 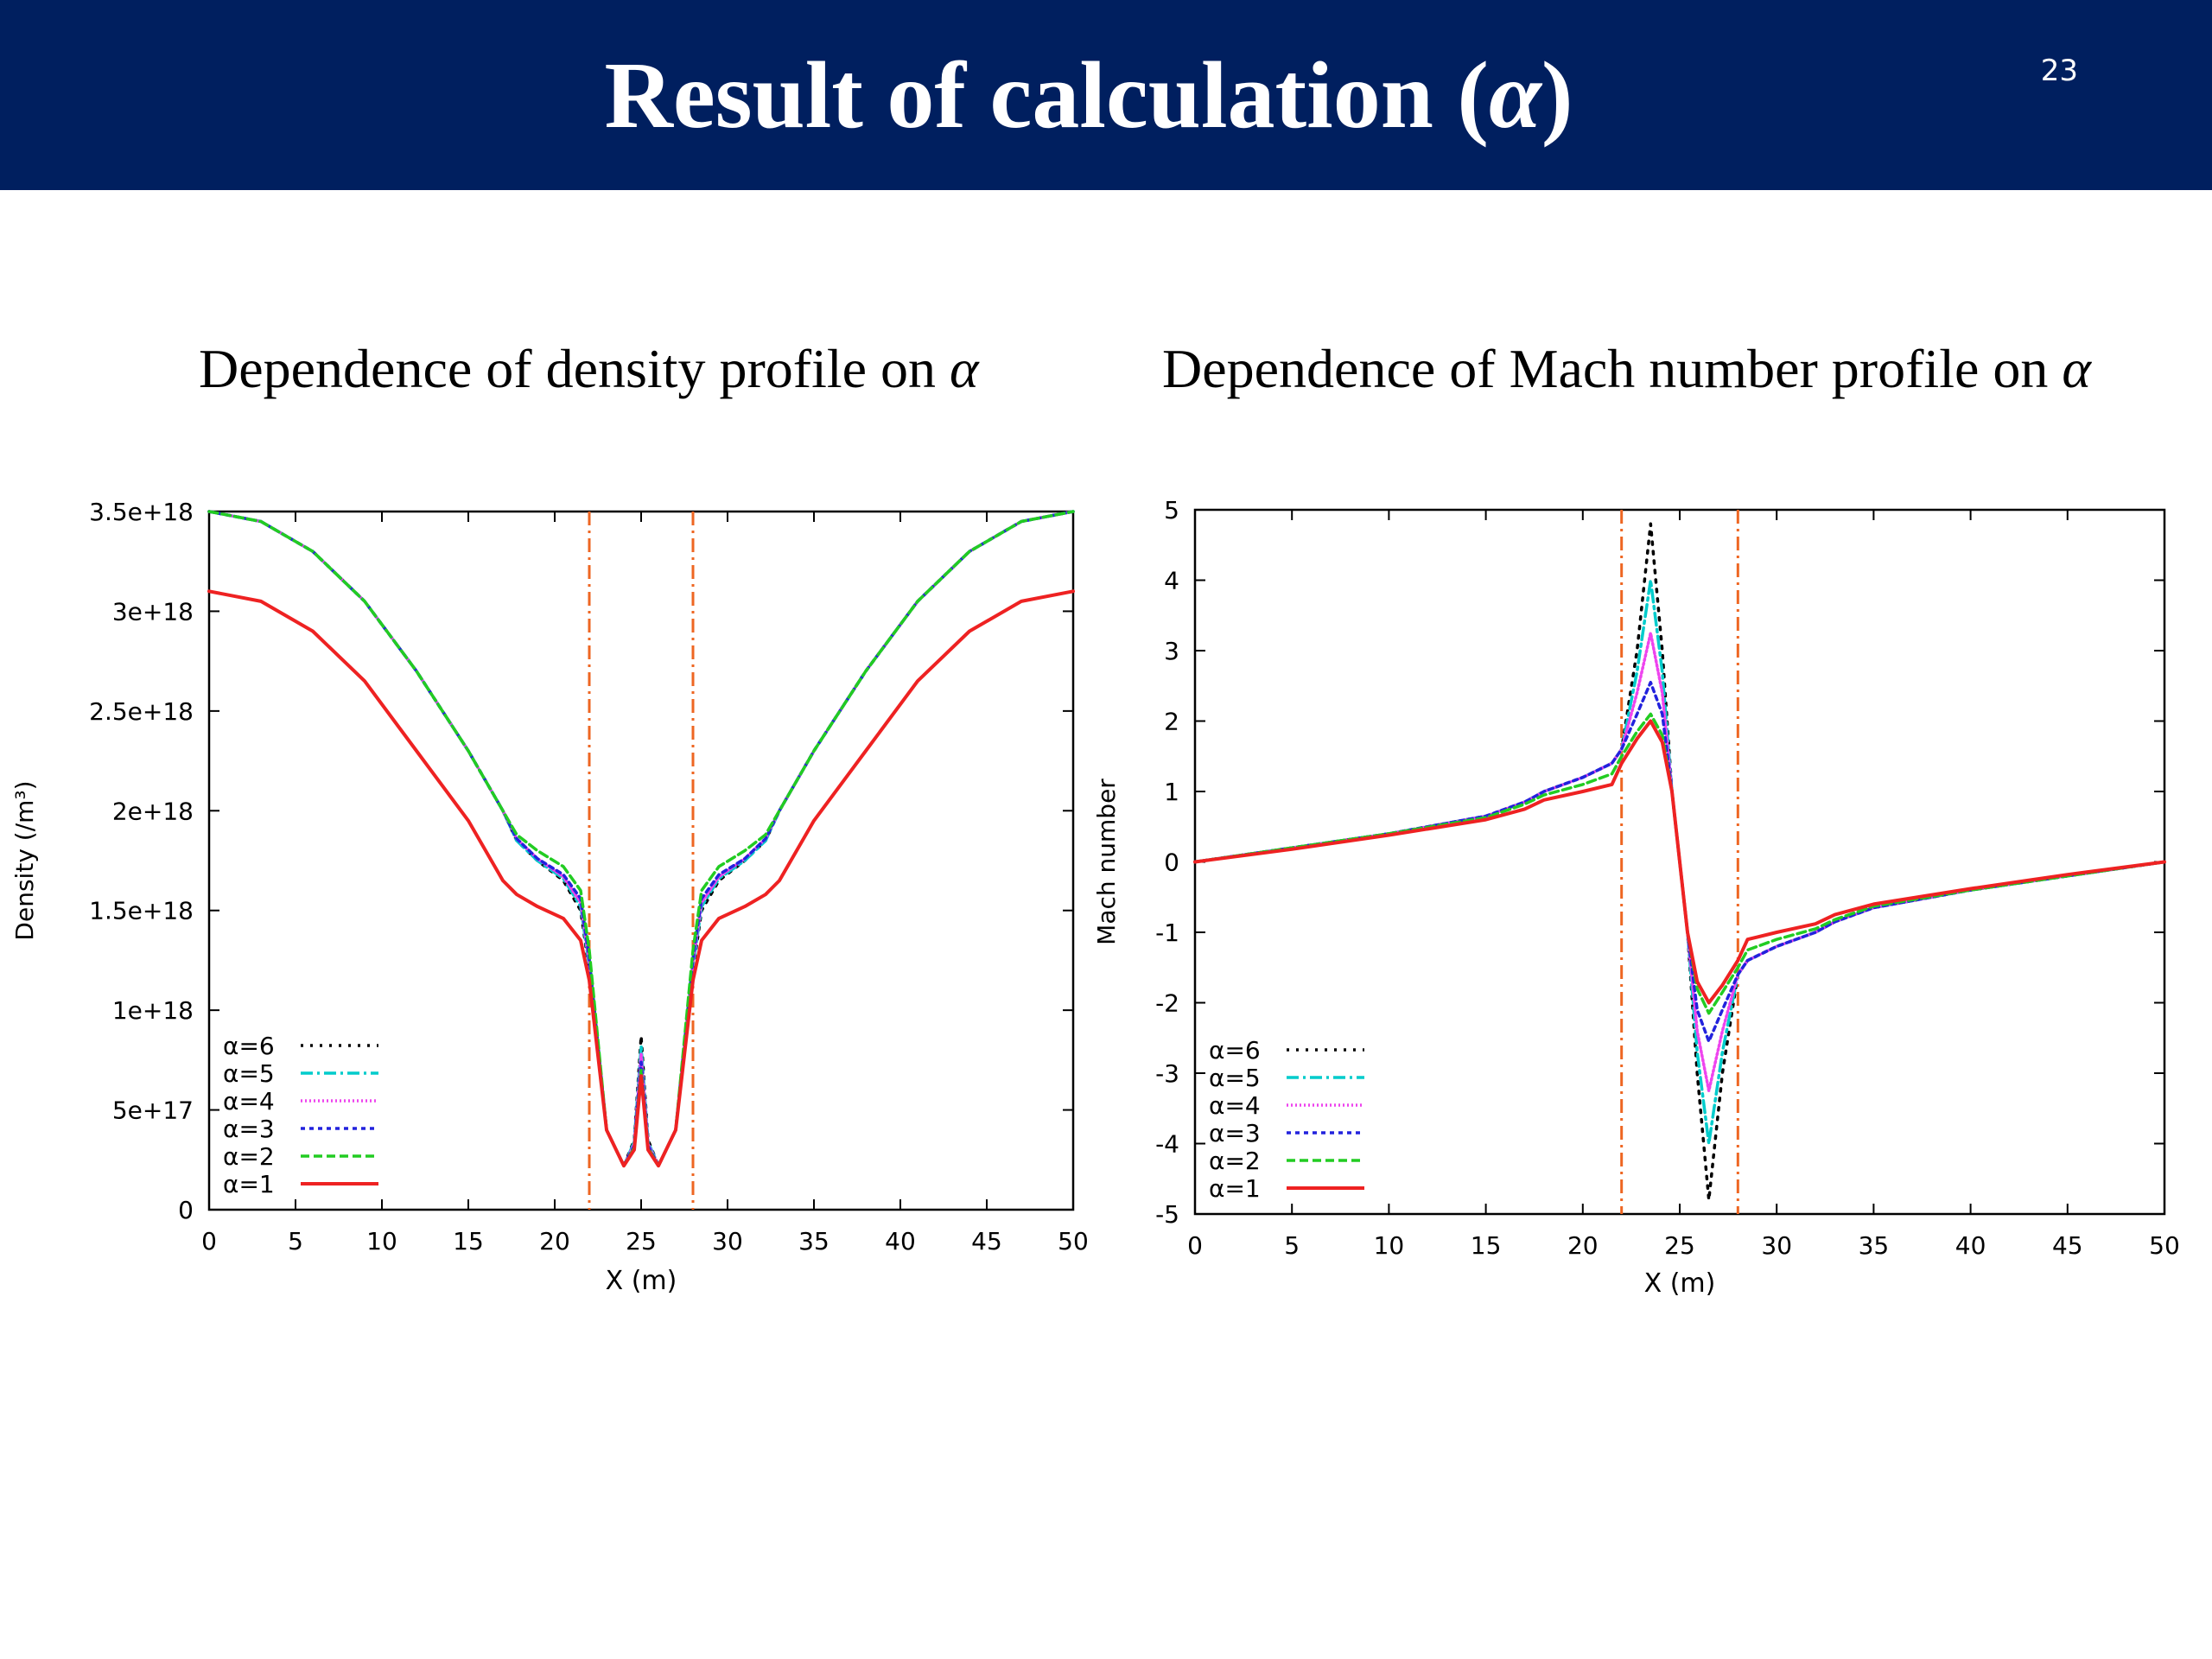 What do you see at coordinates (249, 1101) in the screenshot?
I see `density-legend-label: α=4` at bounding box center [249, 1101].